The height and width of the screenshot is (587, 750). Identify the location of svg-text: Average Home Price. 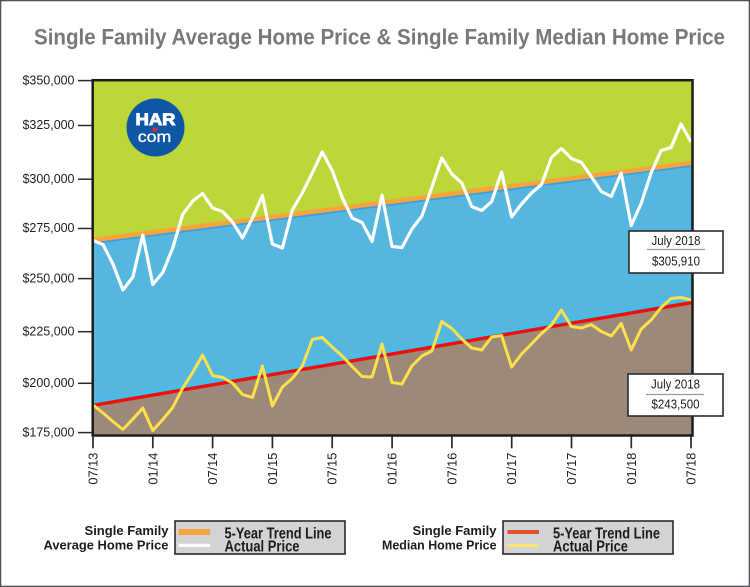
(106, 544).